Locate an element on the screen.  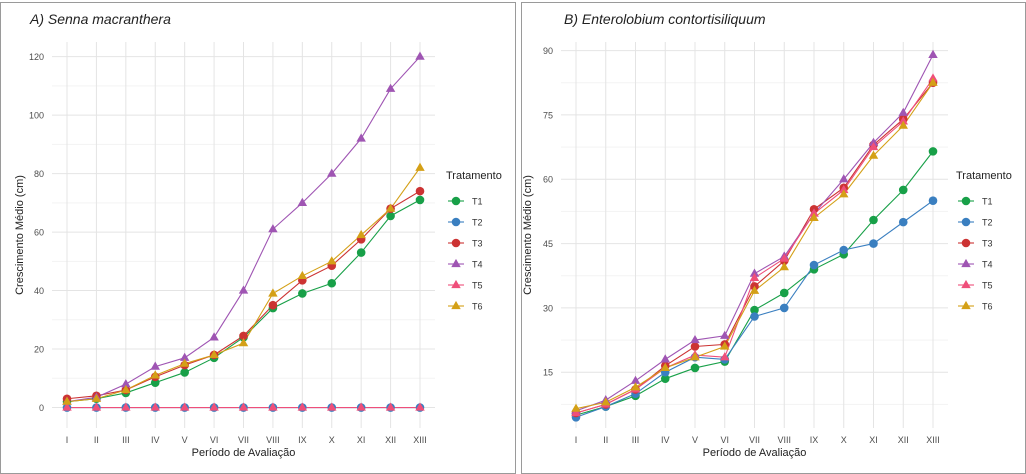
y-tick-label: 60 is located at coordinates (548, 180).